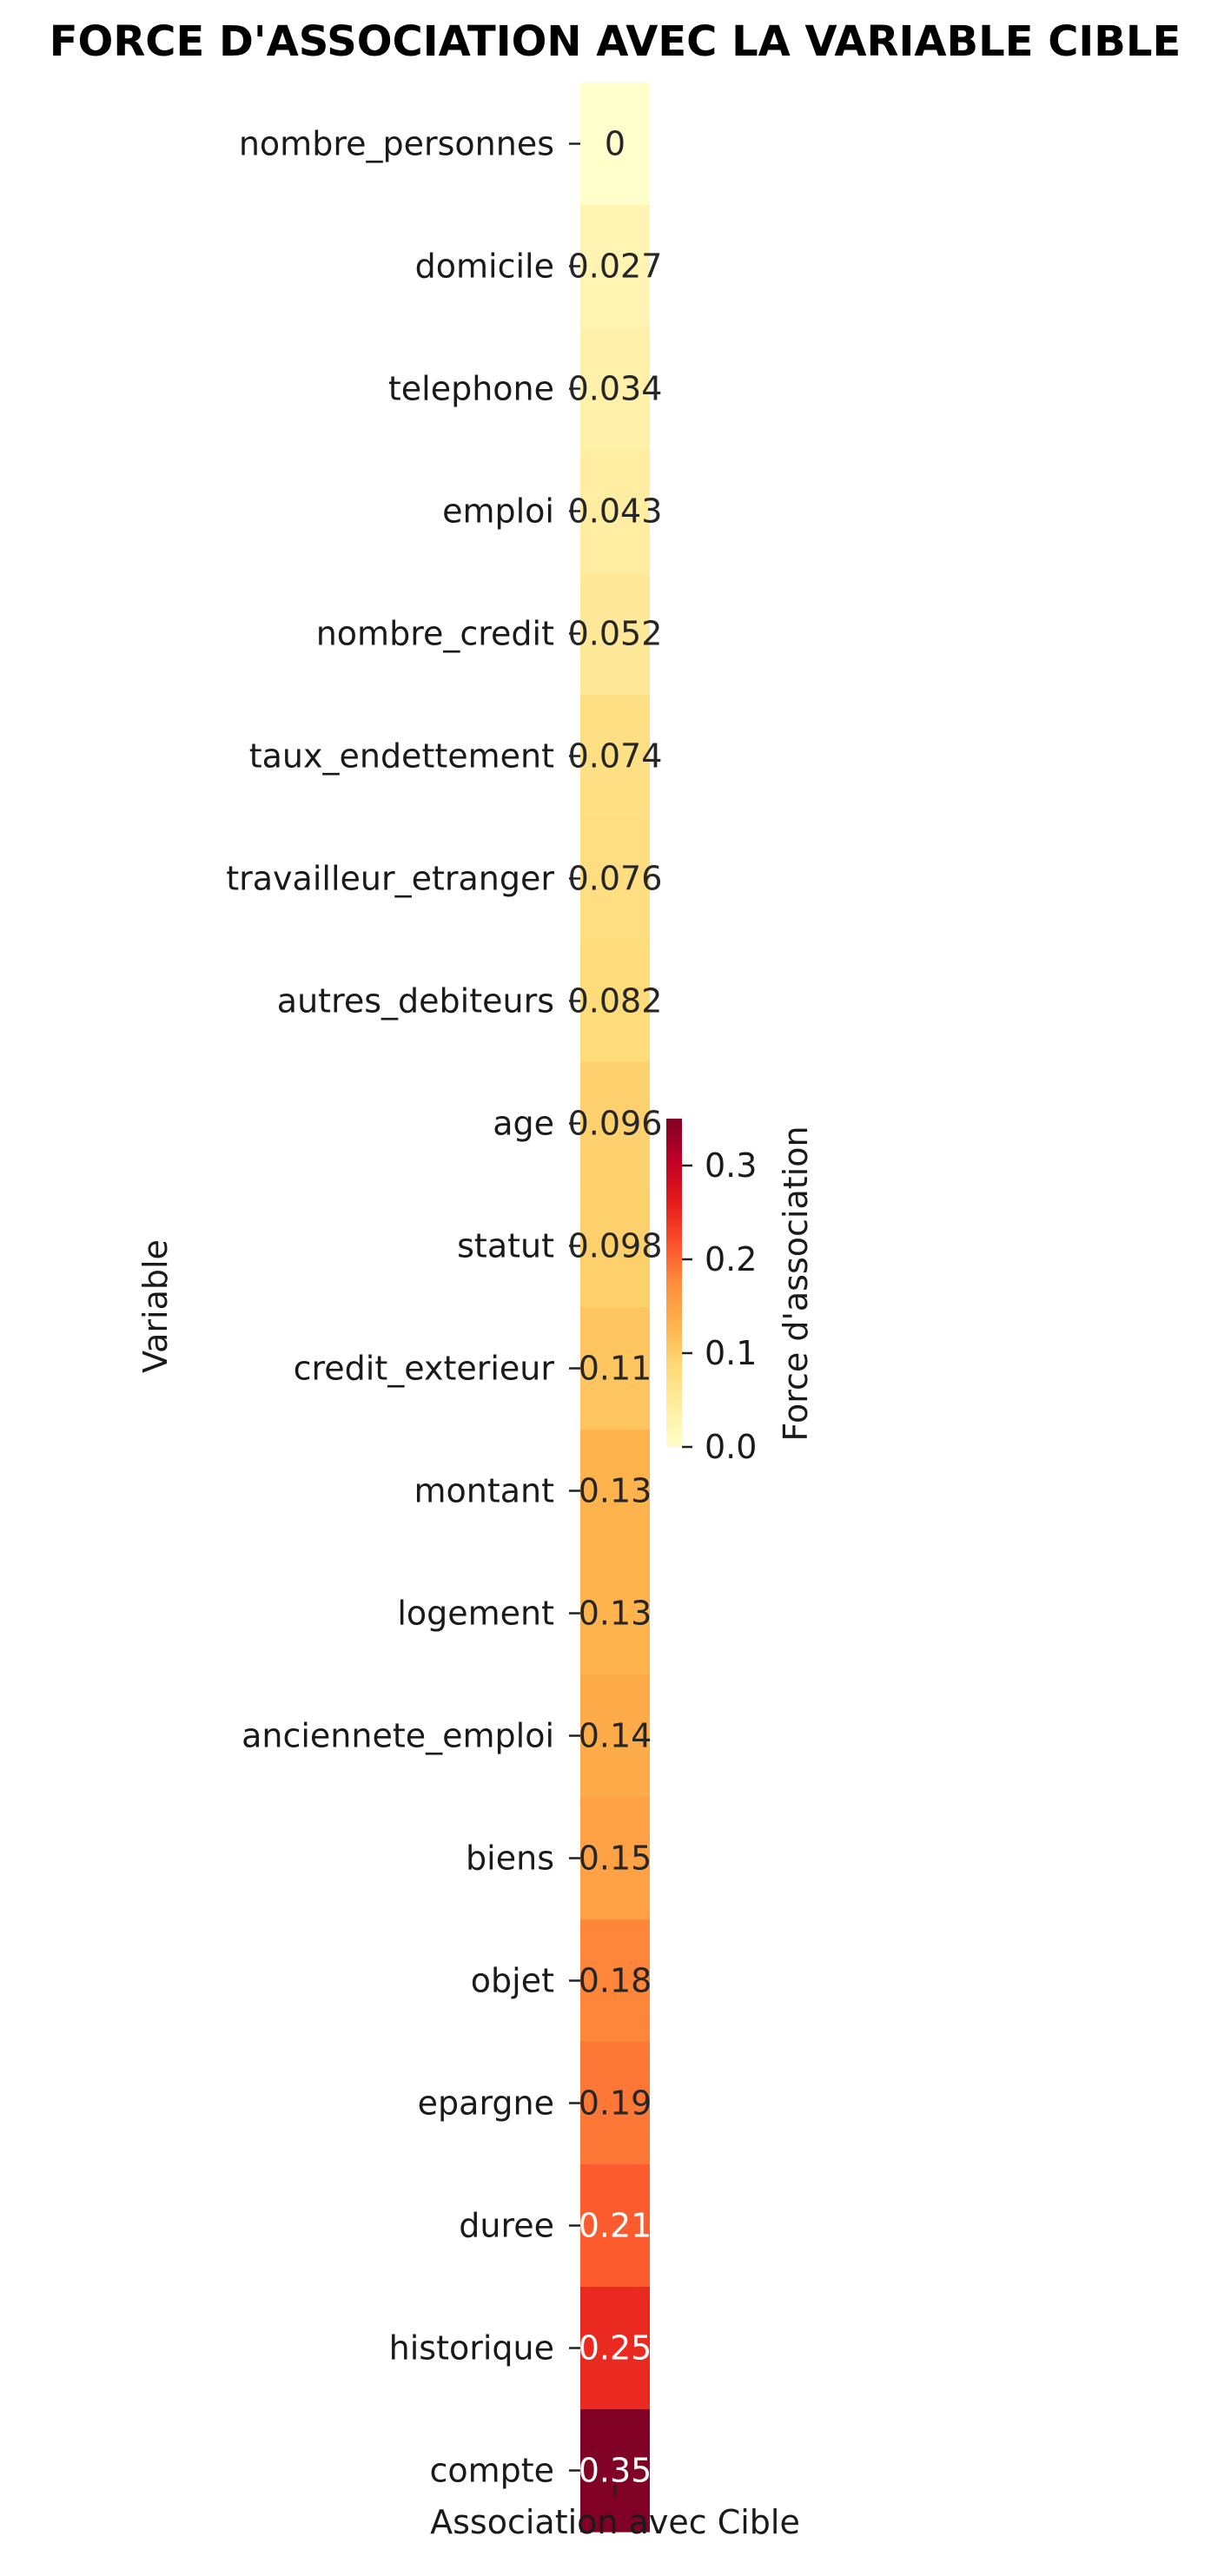 This screenshot has width=1231, height=2576. I want to click on row-label: travailleur_etranger, so click(390, 879).